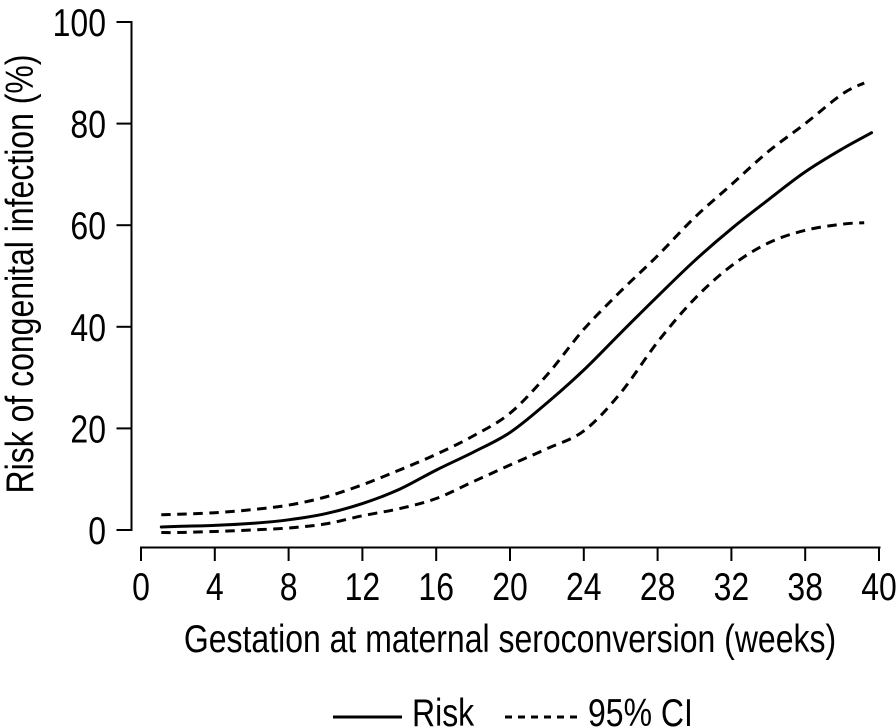  What do you see at coordinates (141, 587) in the screenshot?
I see `x-tick-label: 0` at bounding box center [141, 587].